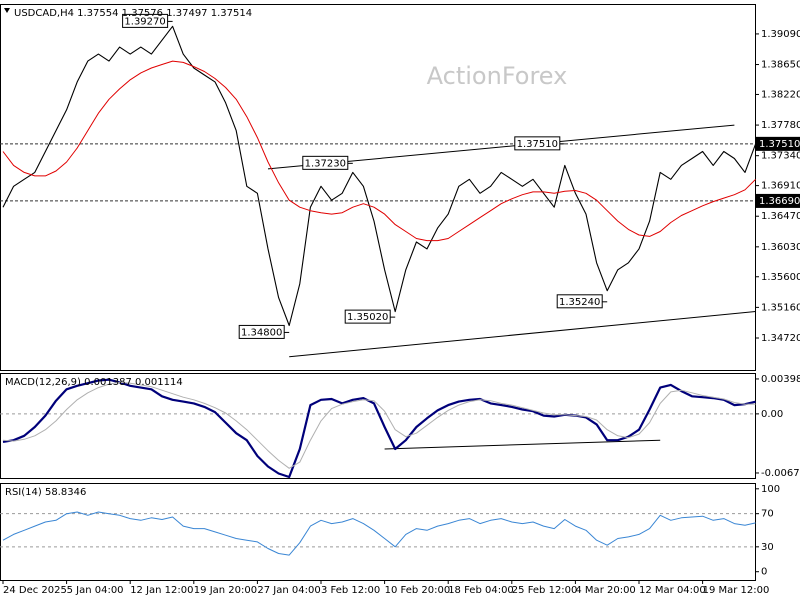 The height and width of the screenshot is (600, 800). I want to click on watermark: ActionForex, so click(497, 76).